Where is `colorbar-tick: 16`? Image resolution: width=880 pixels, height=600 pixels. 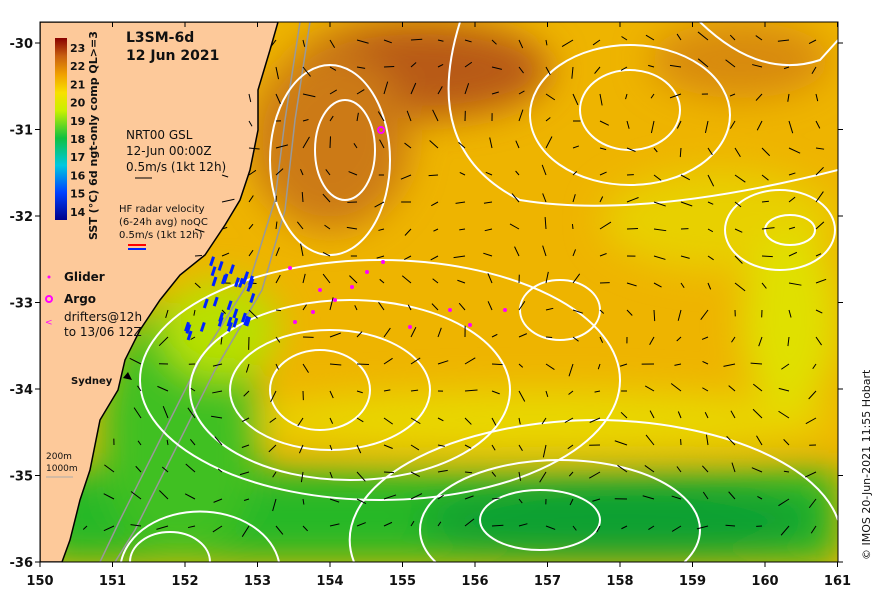
colorbar-tick: 16 is located at coordinates (78, 175).